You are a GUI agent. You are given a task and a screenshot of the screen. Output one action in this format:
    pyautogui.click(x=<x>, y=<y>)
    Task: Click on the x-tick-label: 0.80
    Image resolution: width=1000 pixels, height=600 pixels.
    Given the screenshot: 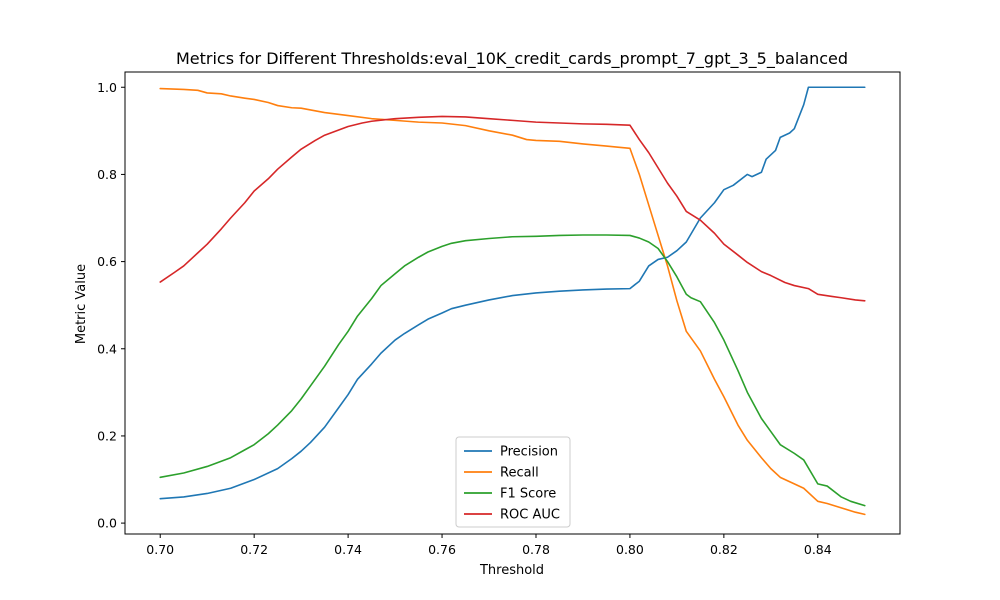 What is the action you would take?
    pyautogui.click(x=630, y=549)
    